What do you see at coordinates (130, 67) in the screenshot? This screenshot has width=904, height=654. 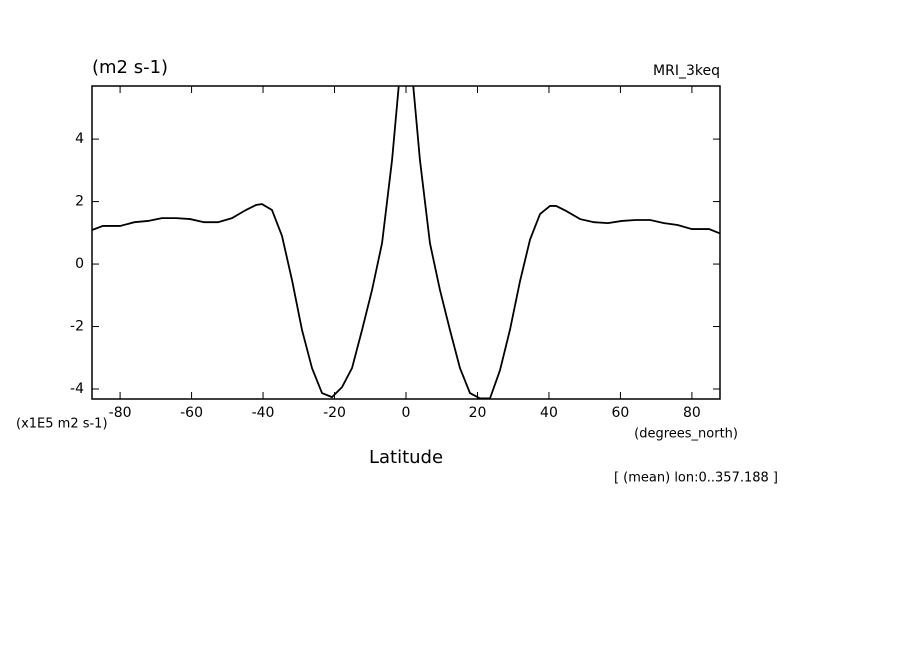 I see `chart-title: (m2 s-1)` at bounding box center [130, 67].